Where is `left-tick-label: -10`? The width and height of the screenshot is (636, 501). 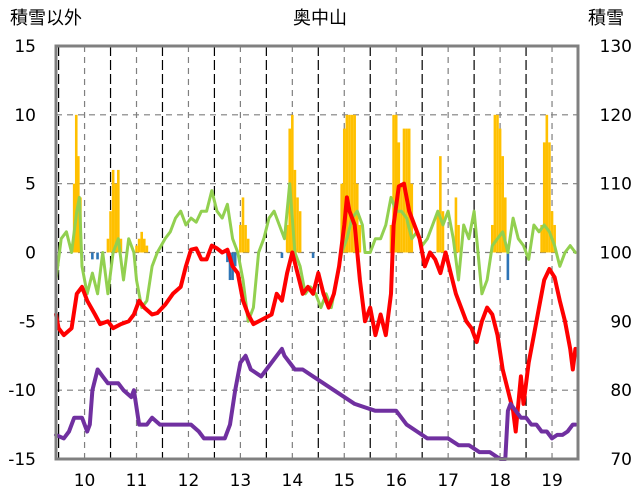
left-tick-label: -10 is located at coordinates (22, 391).